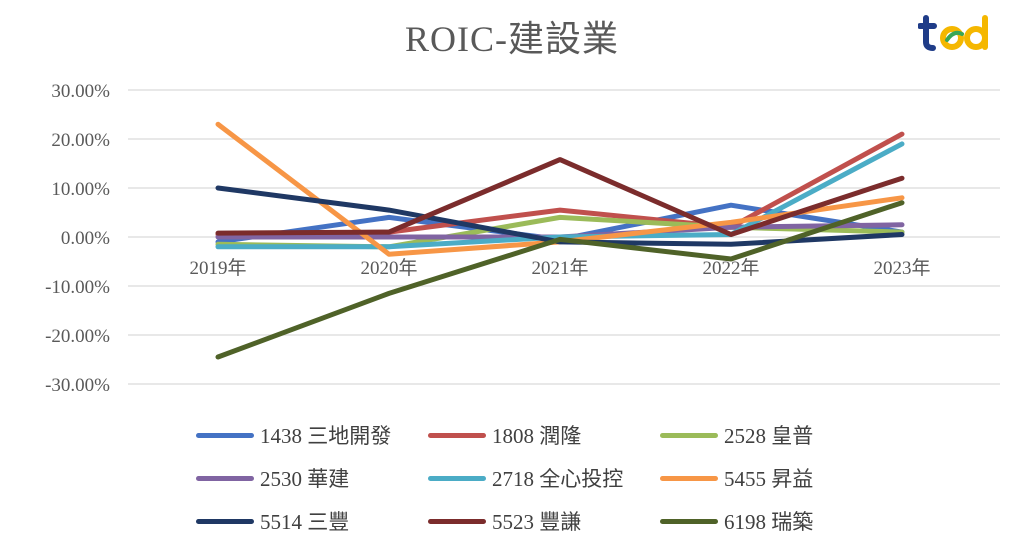 This screenshot has width=1024, height=541. Describe the element at coordinates (326, 436) in the screenshot. I see `legend-label: 1438 三地開發` at that location.